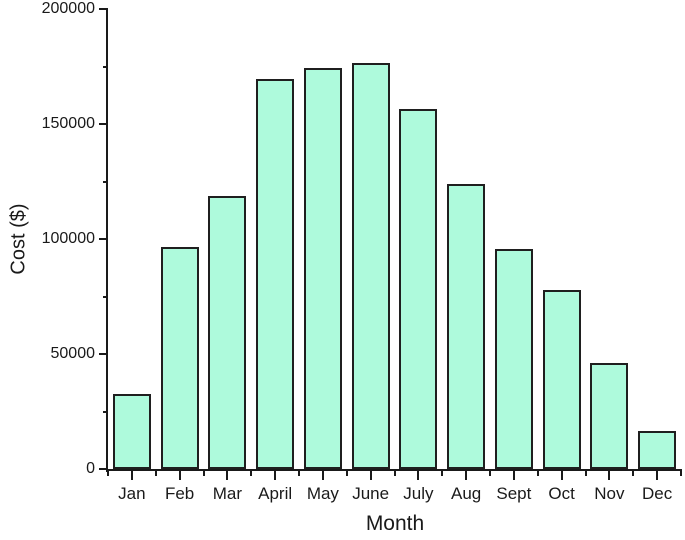  I want to click on bar-jan, so click(131, 431).